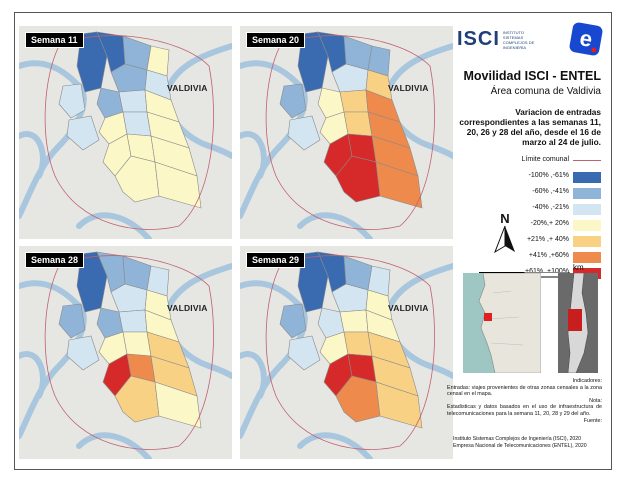 The height and width of the screenshot is (480, 621). I want to click on notes-nota-heading: Nota:, so click(595, 400).